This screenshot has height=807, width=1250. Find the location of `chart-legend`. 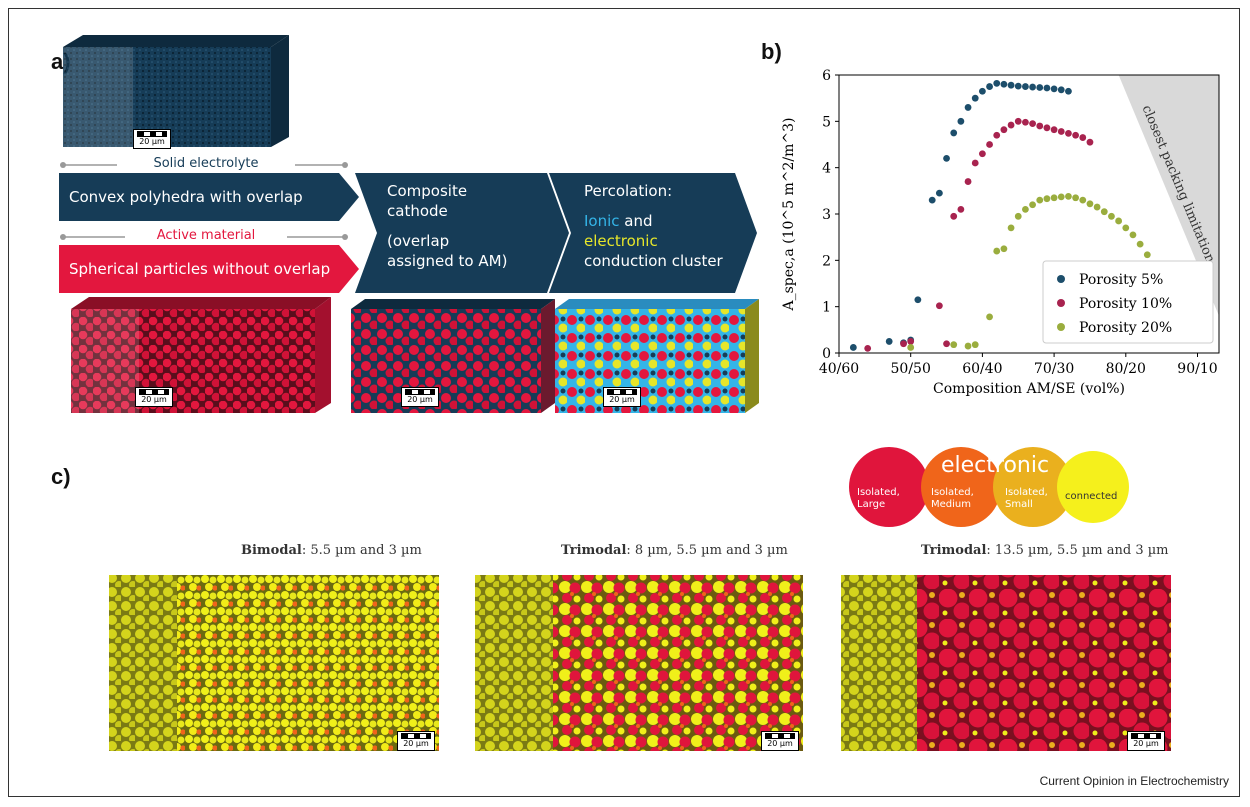

chart-legend is located at coordinates (1128, 302).